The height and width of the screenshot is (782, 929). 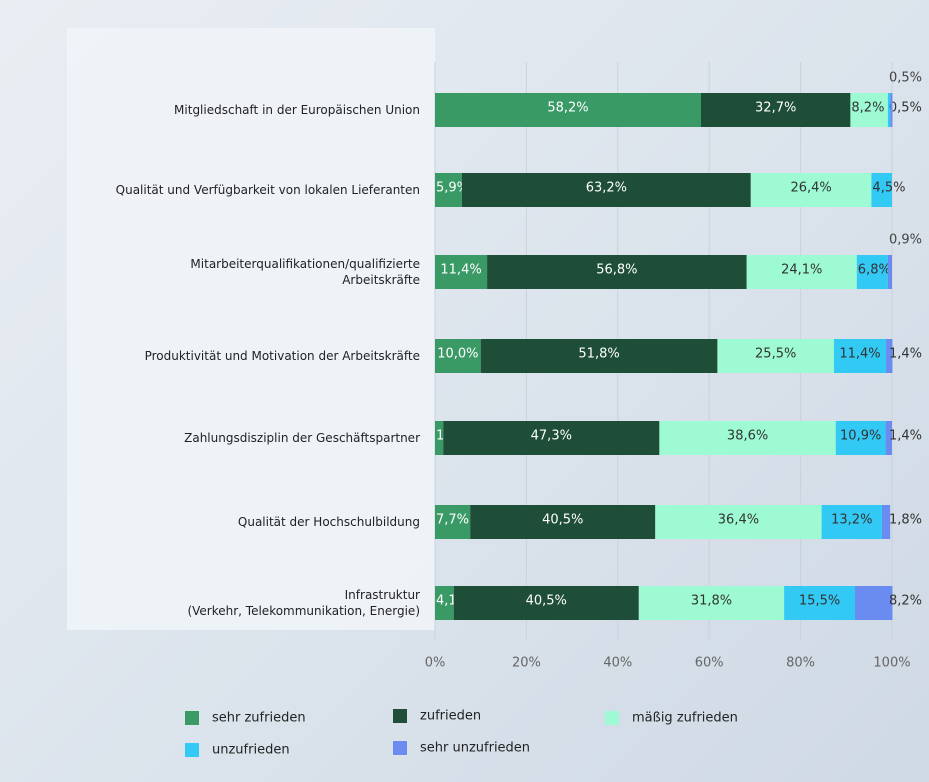 I want to click on value-label: 10,0%, so click(x=457, y=354).